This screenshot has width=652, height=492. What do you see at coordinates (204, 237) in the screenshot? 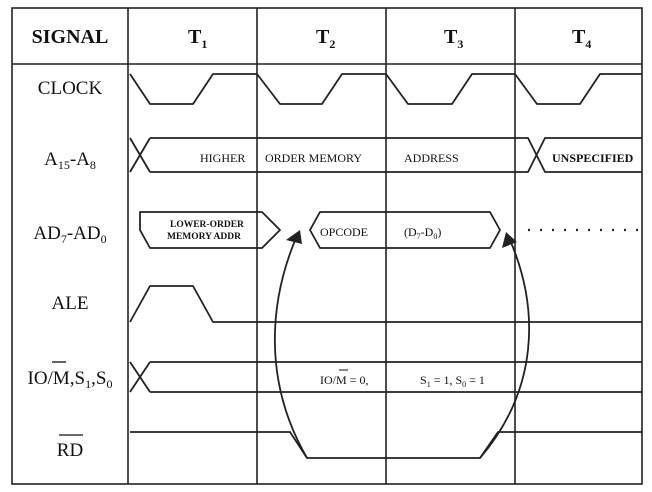
I see `lower-order-line2: MEMORY ADDR` at bounding box center [204, 237].